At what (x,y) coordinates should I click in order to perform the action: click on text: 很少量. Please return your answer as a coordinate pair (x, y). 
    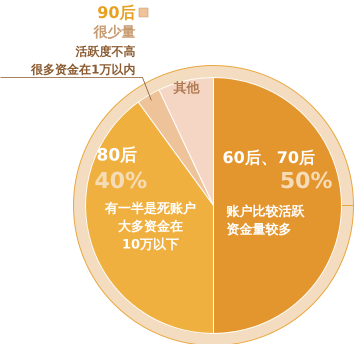
    Looking at the image, I should click on (114, 32).